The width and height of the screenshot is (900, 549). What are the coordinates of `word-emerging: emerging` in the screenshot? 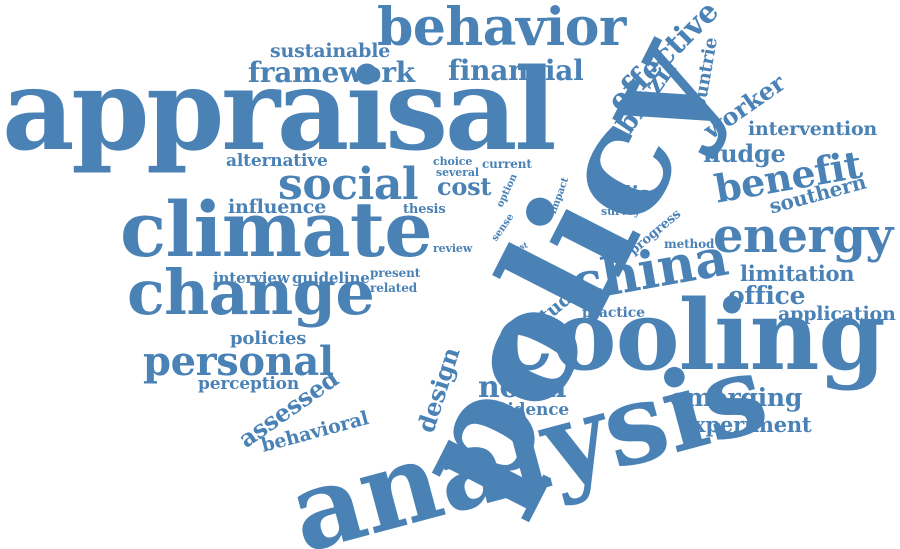 It's located at (736, 397).